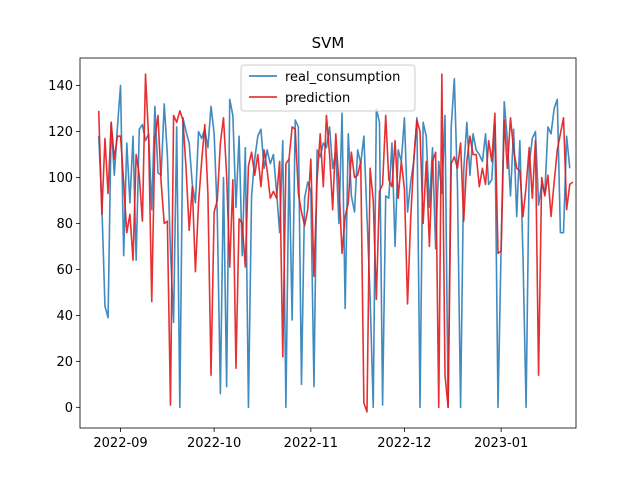 Image resolution: width=640 pixels, height=484 pixels. Describe the element at coordinates (64, 224) in the screenshot. I see `y-tick-label: 80` at that location.